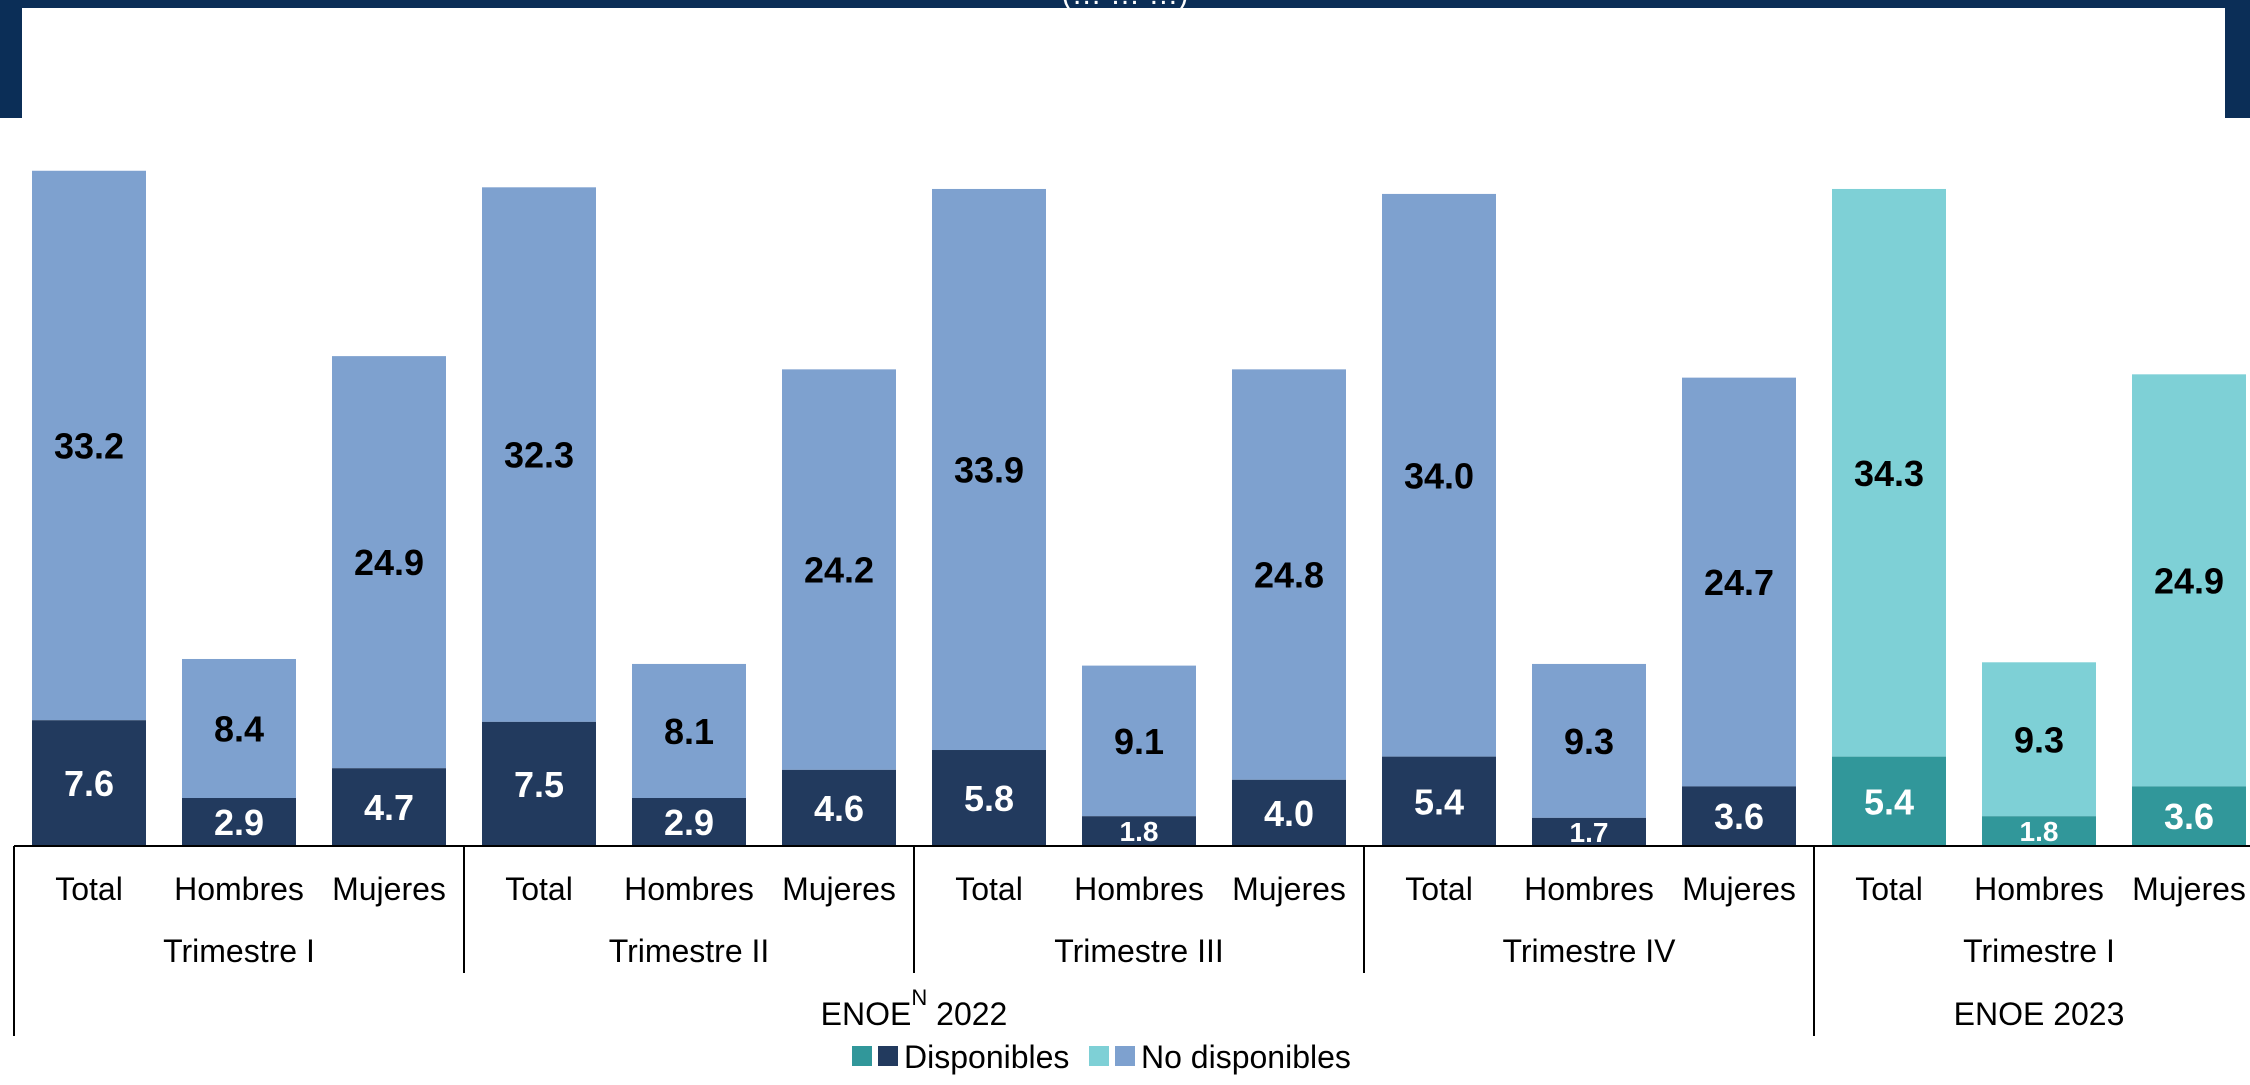 The height and width of the screenshot is (1085, 2250). What do you see at coordinates (1589, 951) in the screenshot?
I see `quarter-label: Trimestre IV` at bounding box center [1589, 951].